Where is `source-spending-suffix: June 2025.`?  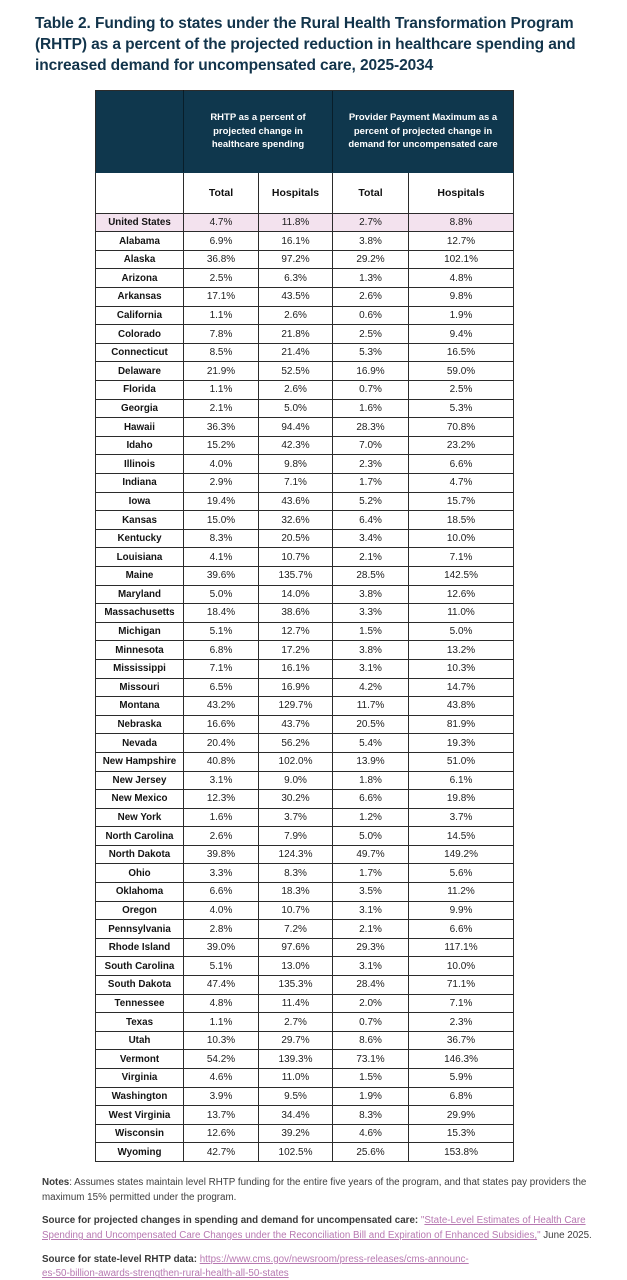 source-spending-suffix: June 2025. is located at coordinates (566, 1236).